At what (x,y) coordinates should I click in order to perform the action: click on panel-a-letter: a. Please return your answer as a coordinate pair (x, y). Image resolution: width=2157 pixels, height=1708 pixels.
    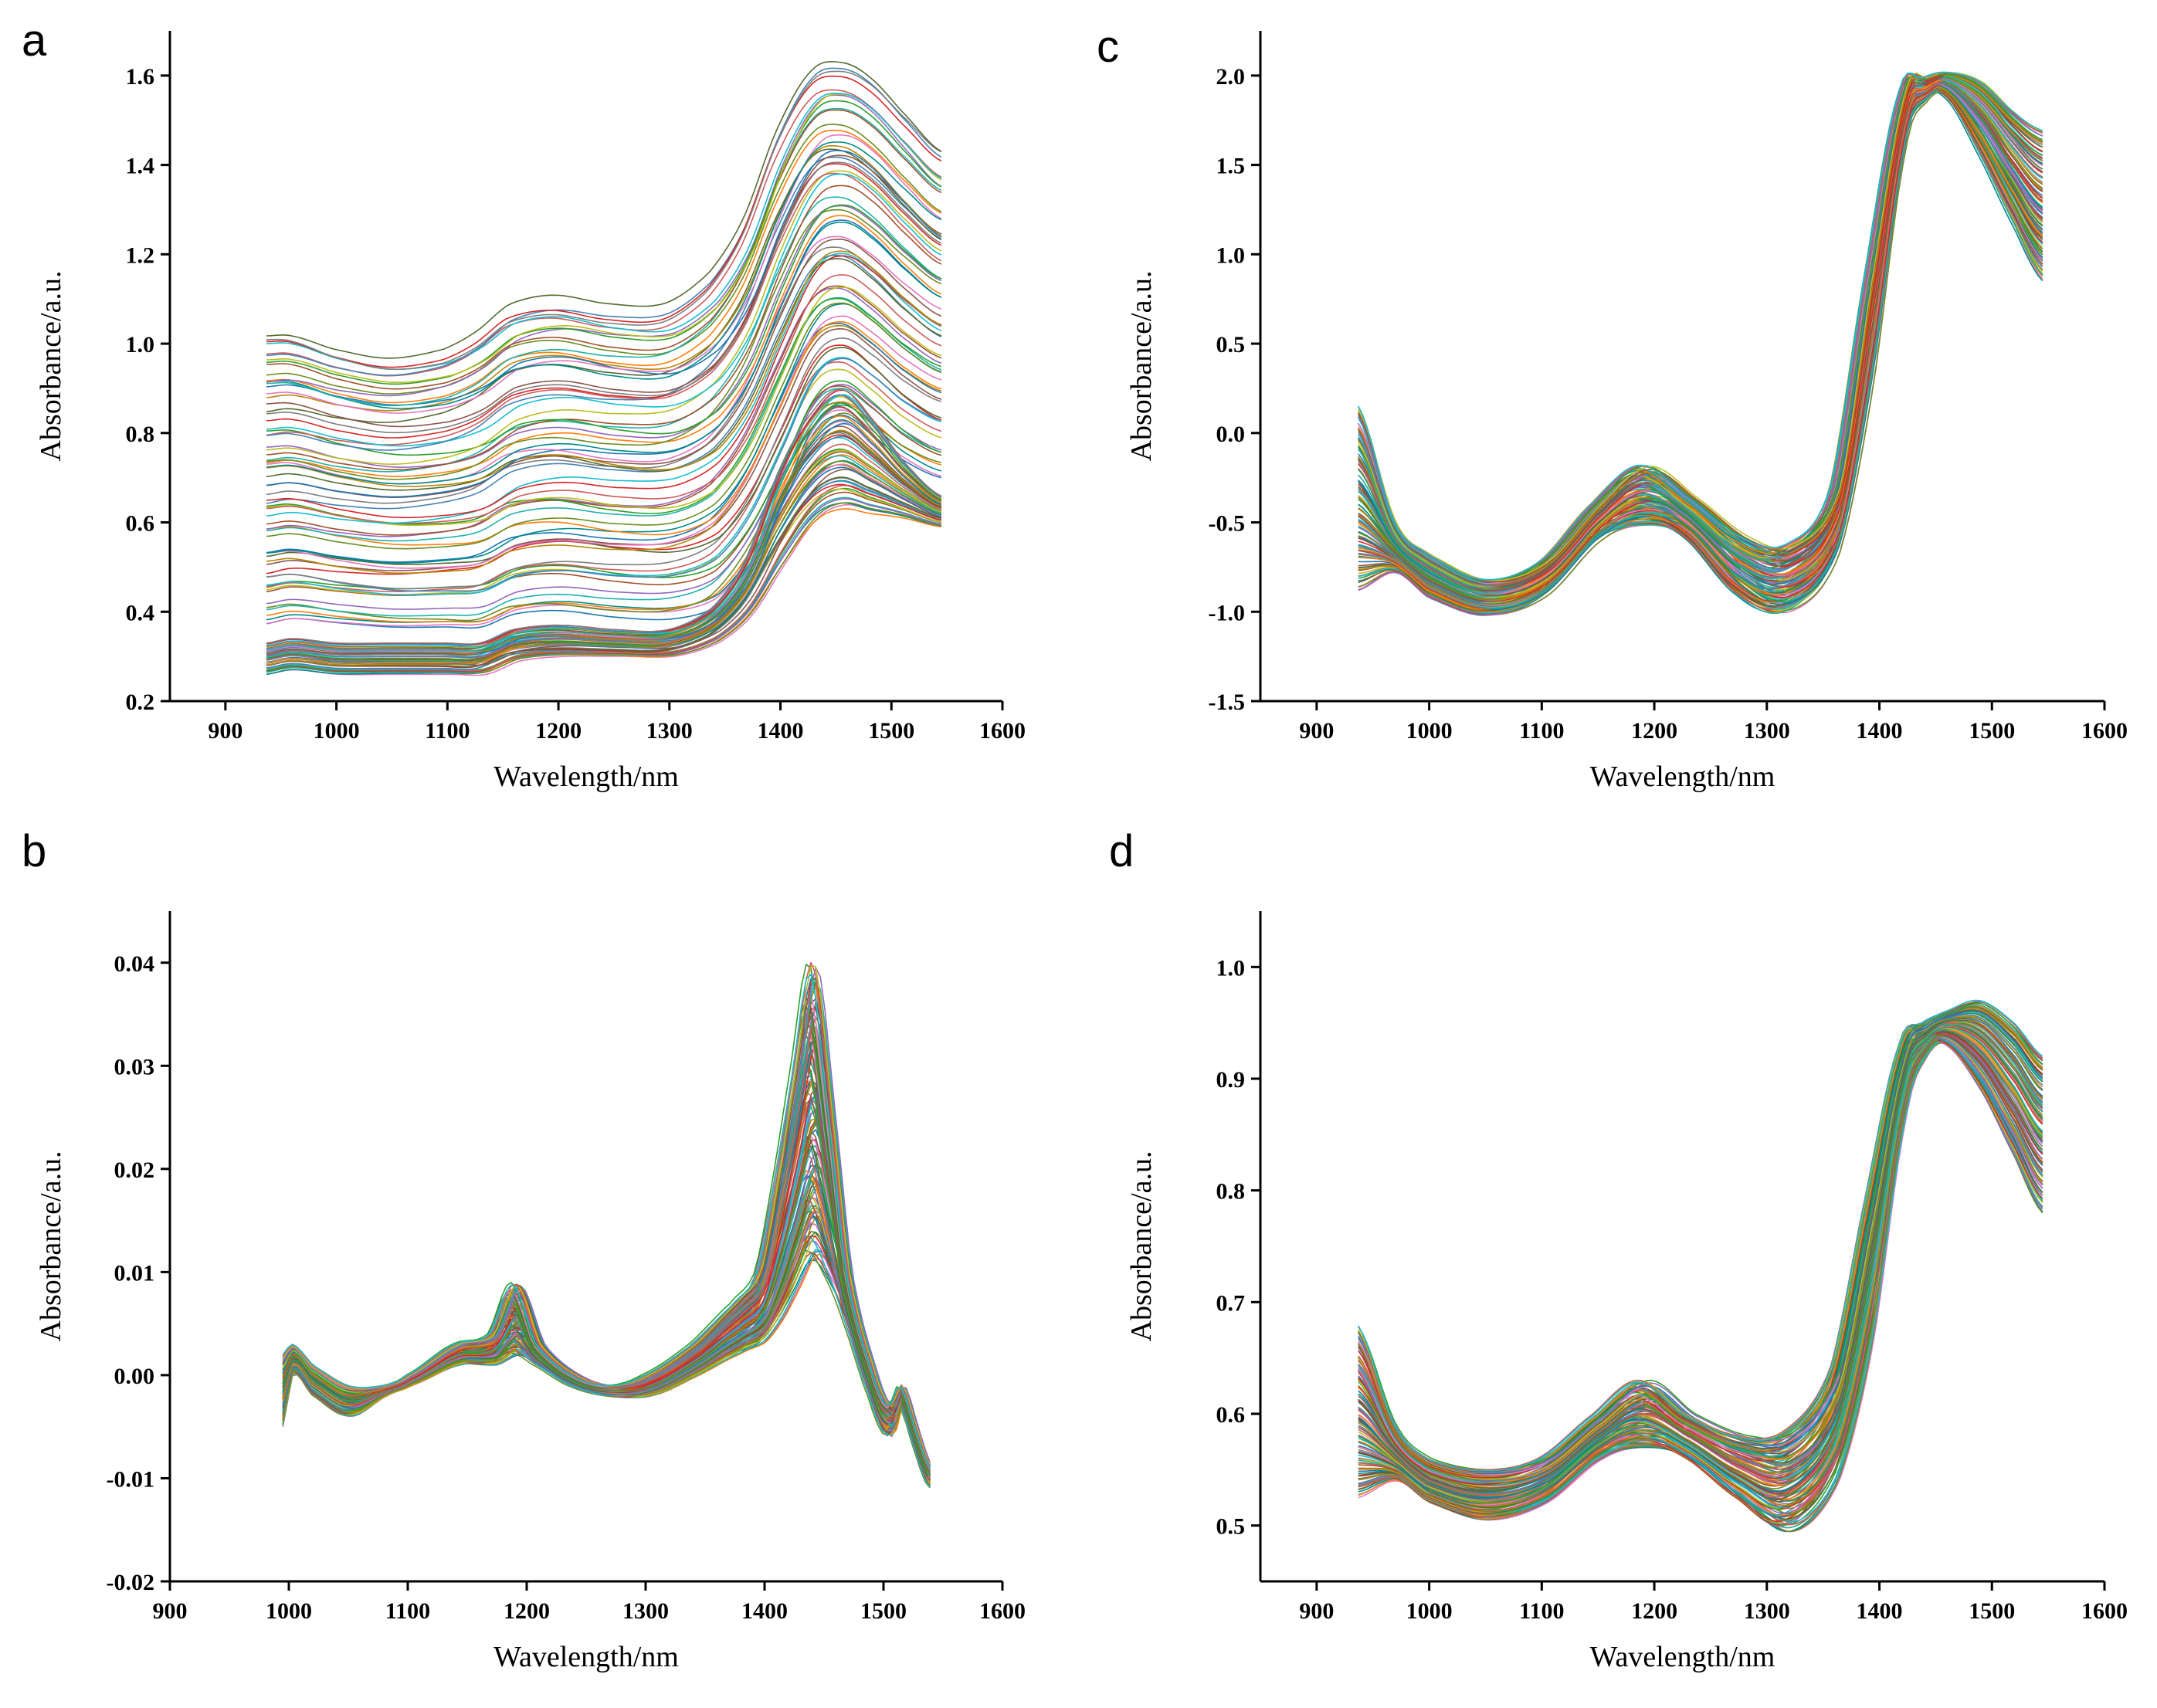
    Looking at the image, I should click on (34, 41).